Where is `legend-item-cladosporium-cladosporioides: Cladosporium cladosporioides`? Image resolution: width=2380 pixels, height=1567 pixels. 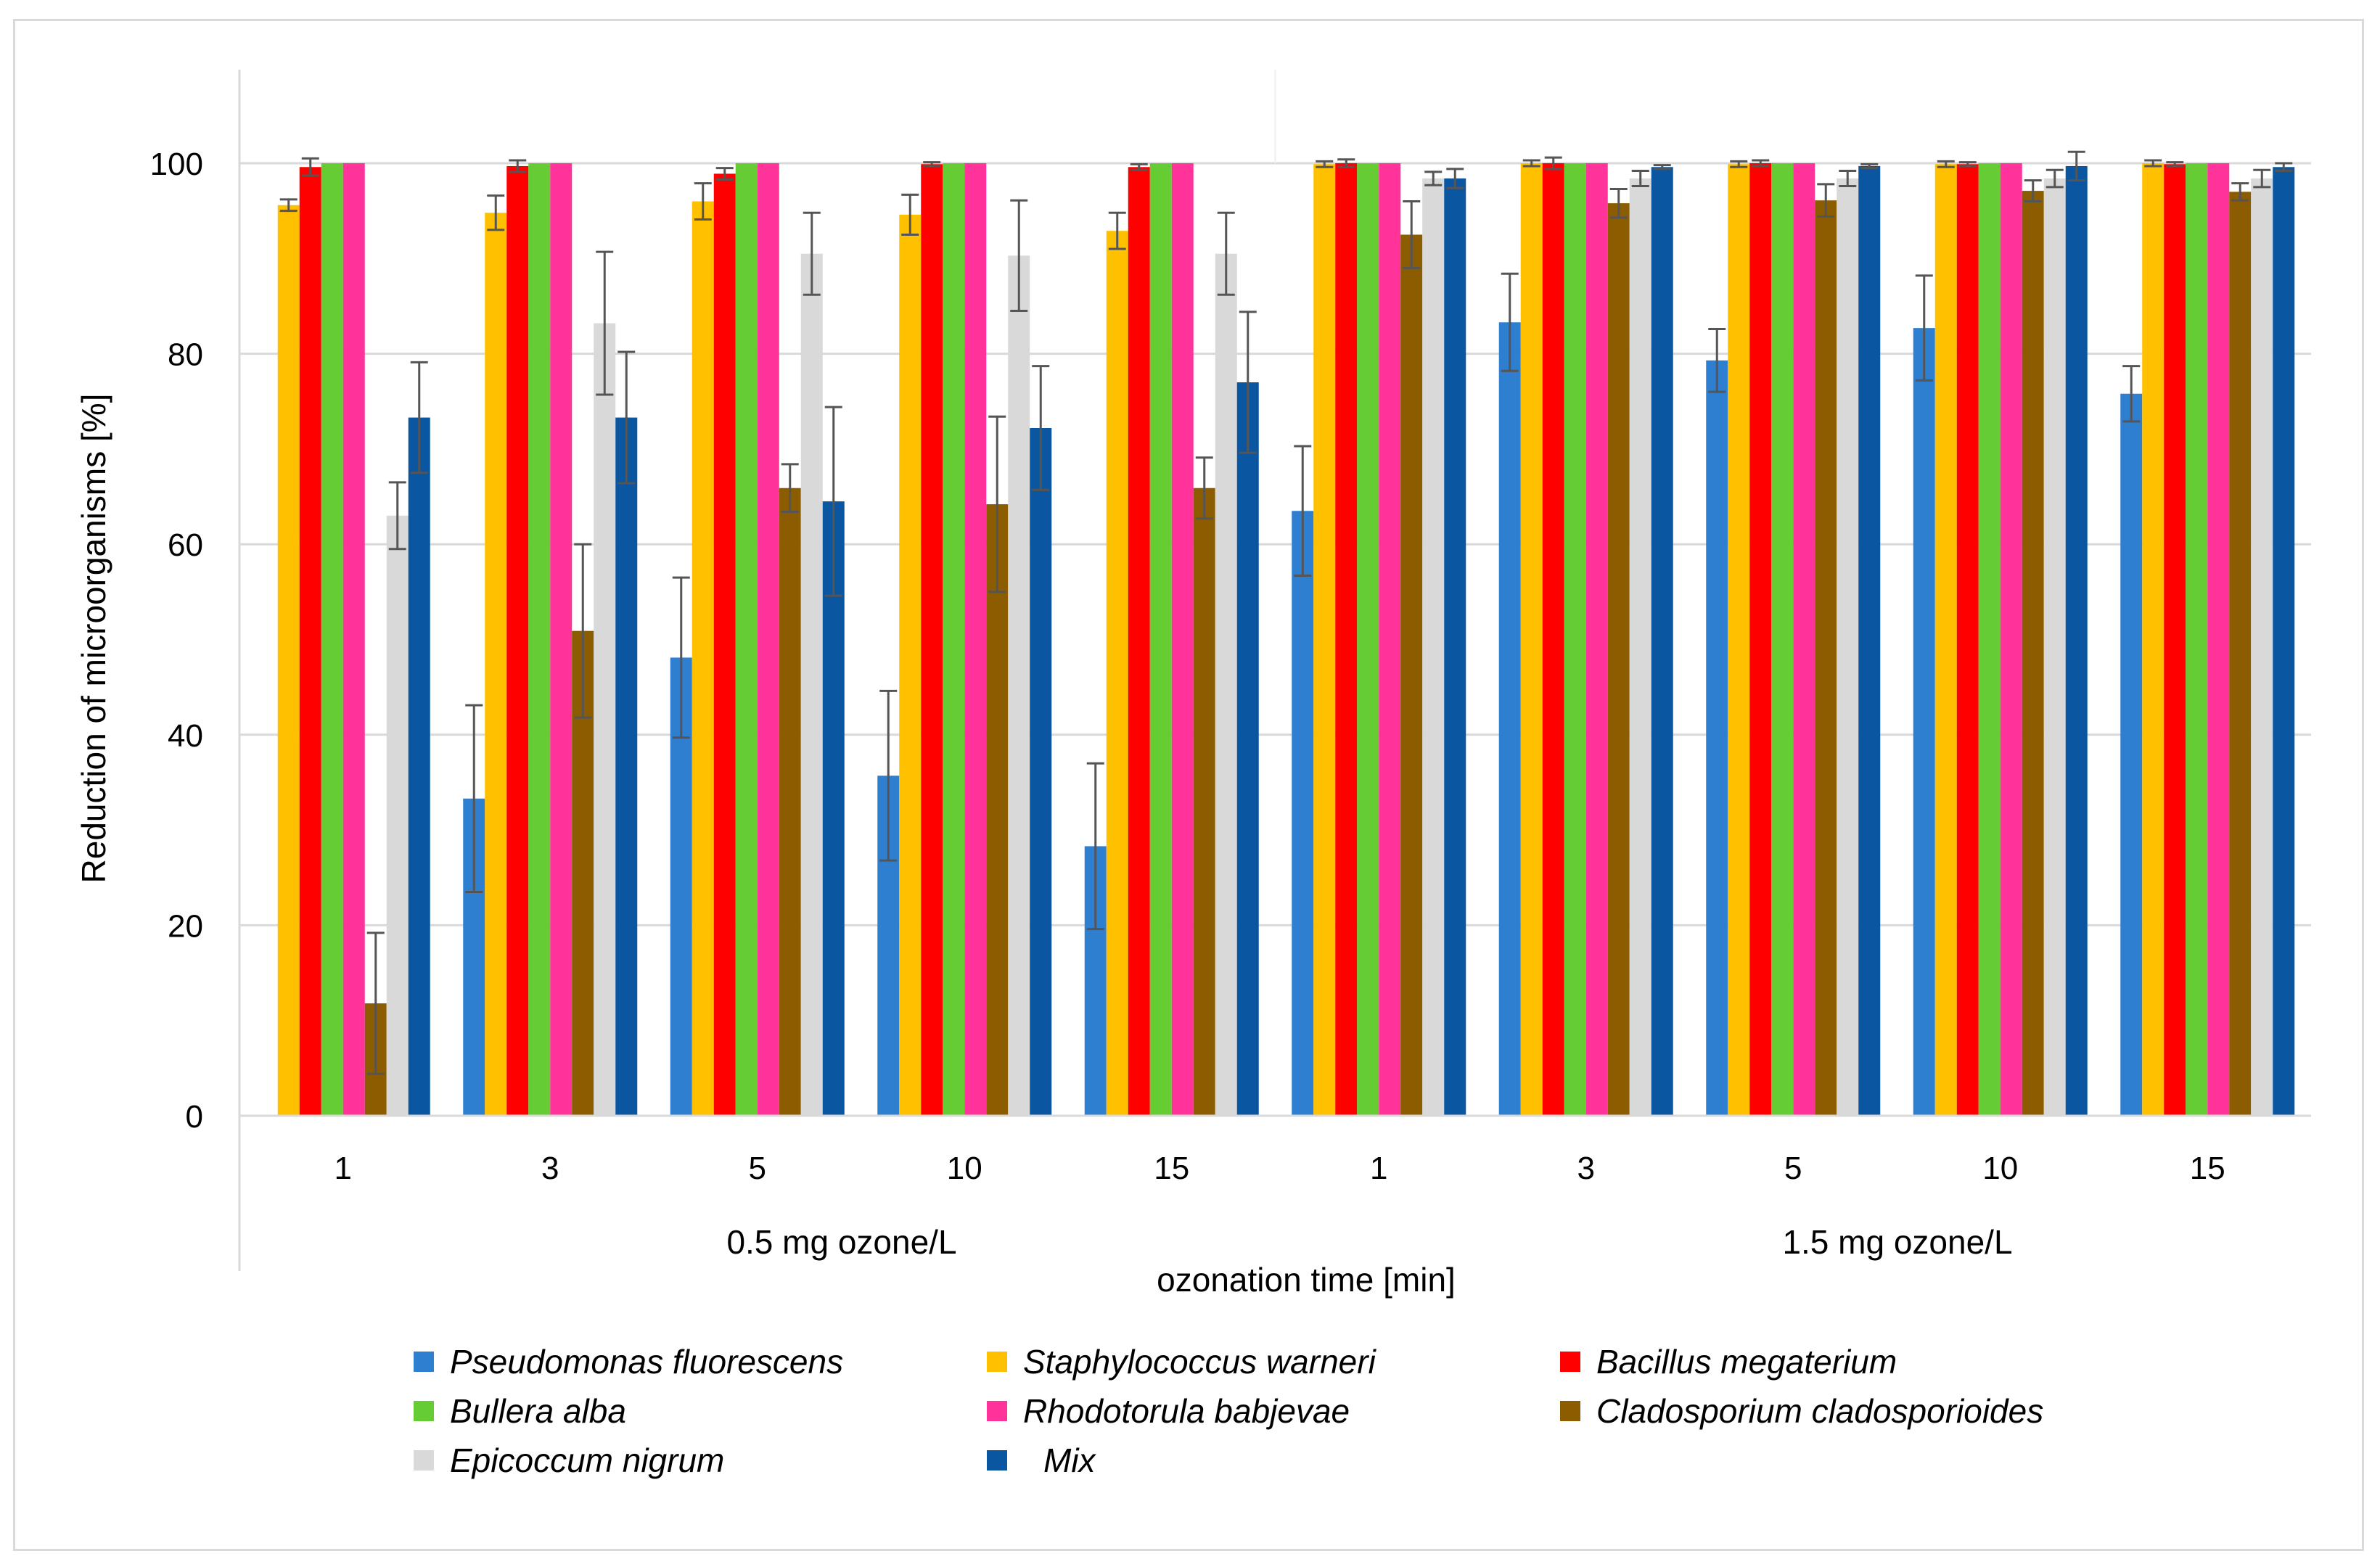 legend-item-cladosporium-cladosporioides: Cladosporium cladosporioides is located at coordinates (1801, 1411).